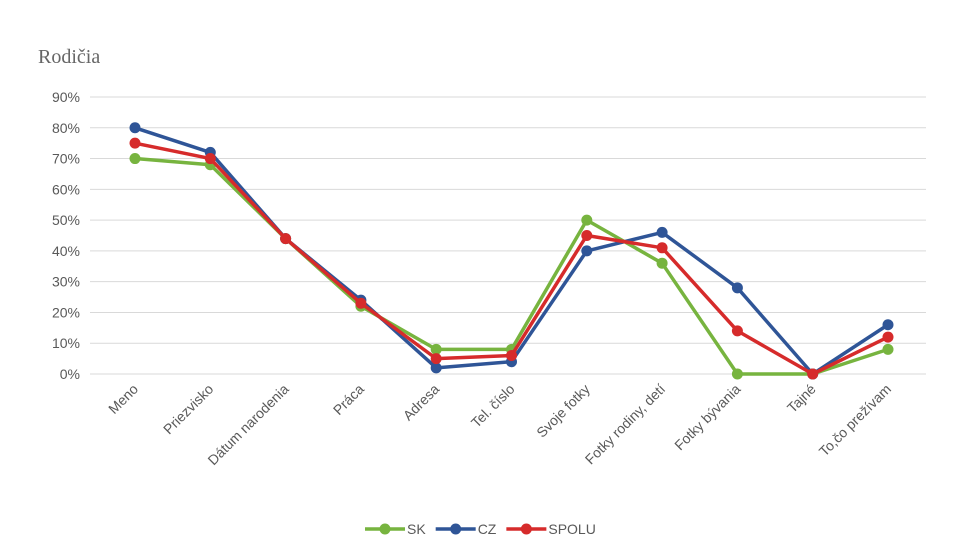 This screenshot has width=969, height=550. Describe the element at coordinates (348, 399) in the screenshot. I see `x-tick-label: Práca` at that location.